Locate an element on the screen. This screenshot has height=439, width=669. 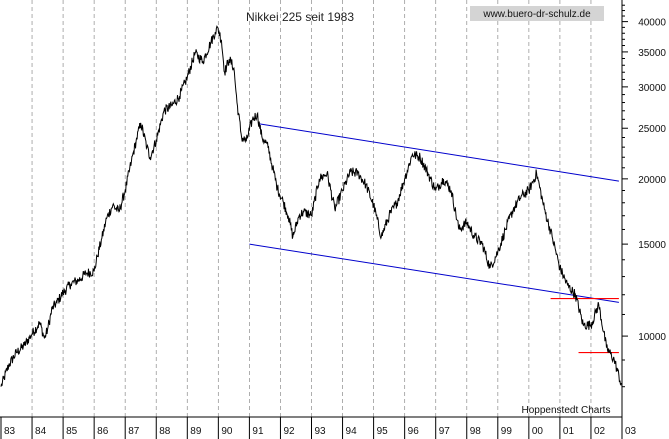
y-tick-label: 20000 is located at coordinates (652, 180).